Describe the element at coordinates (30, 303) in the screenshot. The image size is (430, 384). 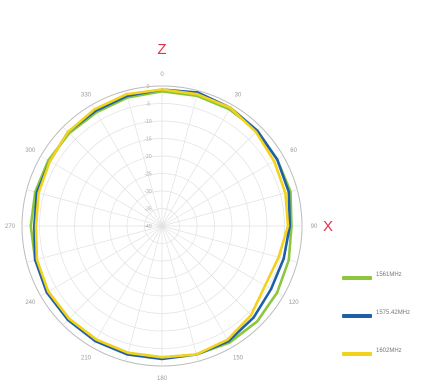
I see `angle-tick-label: 240` at that location.